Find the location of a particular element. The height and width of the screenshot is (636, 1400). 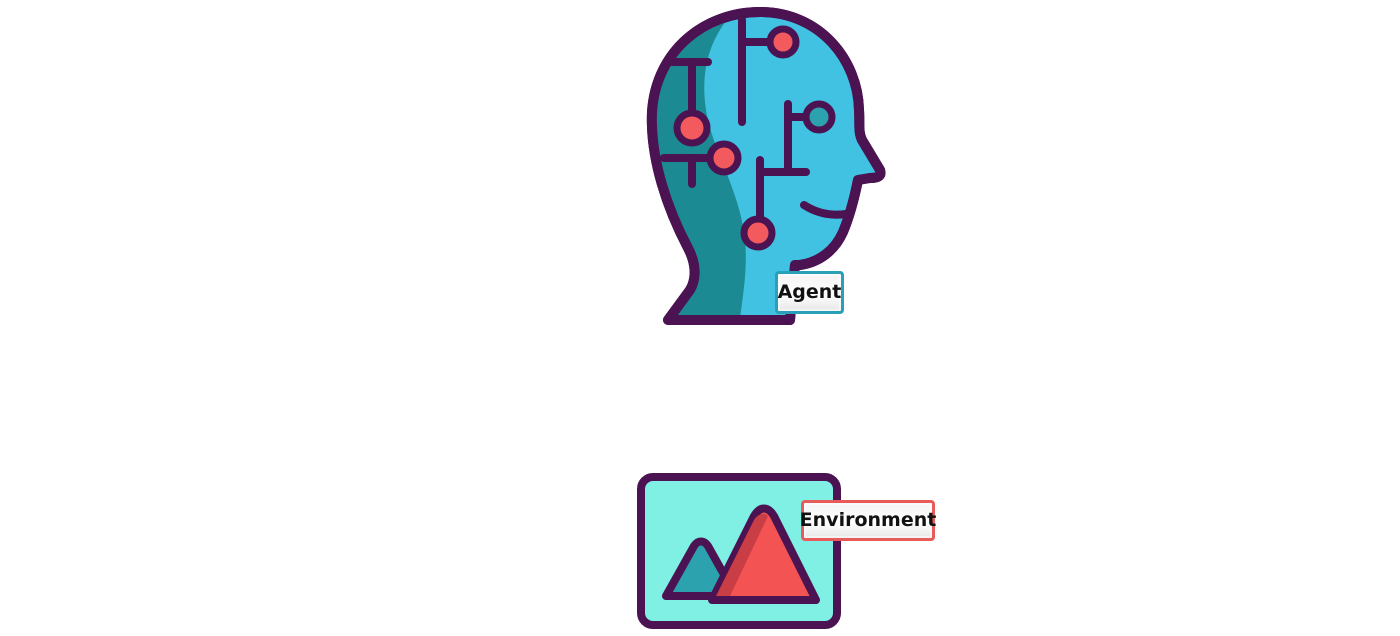

environment-label-text: Environment is located at coordinates (868, 520).